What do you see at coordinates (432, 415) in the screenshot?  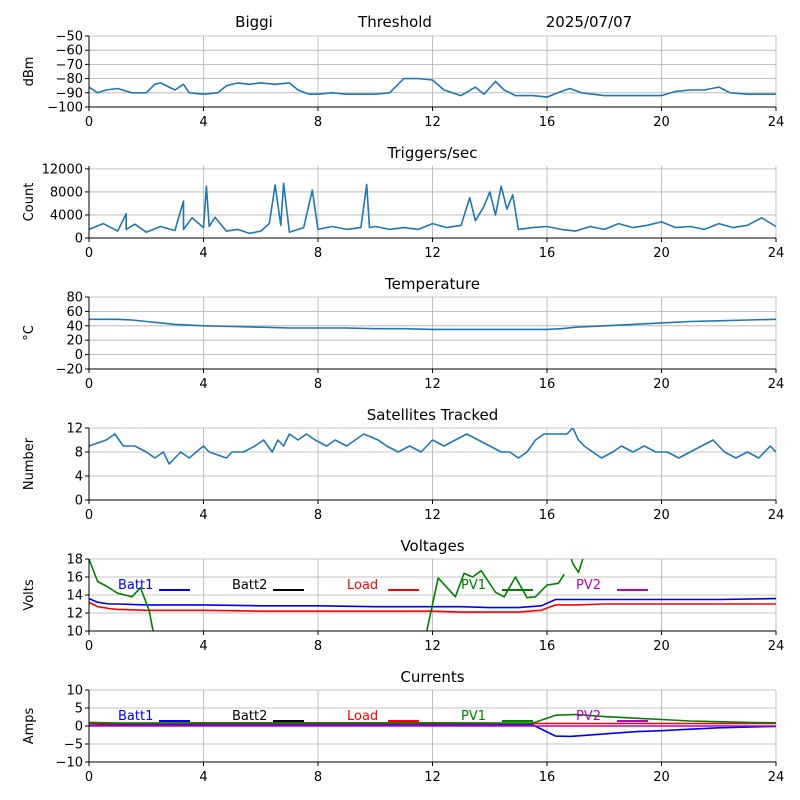 I see `satellites-title: Satellites Tracked` at bounding box center [432, 415].